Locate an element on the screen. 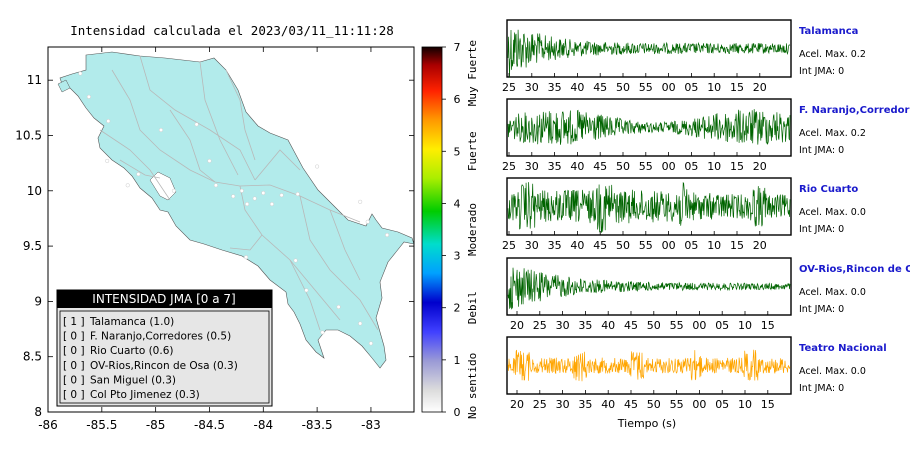 This screenshot has width=910, height=460. colorbar-label-1: Debil is located at coordinates (472, 307).